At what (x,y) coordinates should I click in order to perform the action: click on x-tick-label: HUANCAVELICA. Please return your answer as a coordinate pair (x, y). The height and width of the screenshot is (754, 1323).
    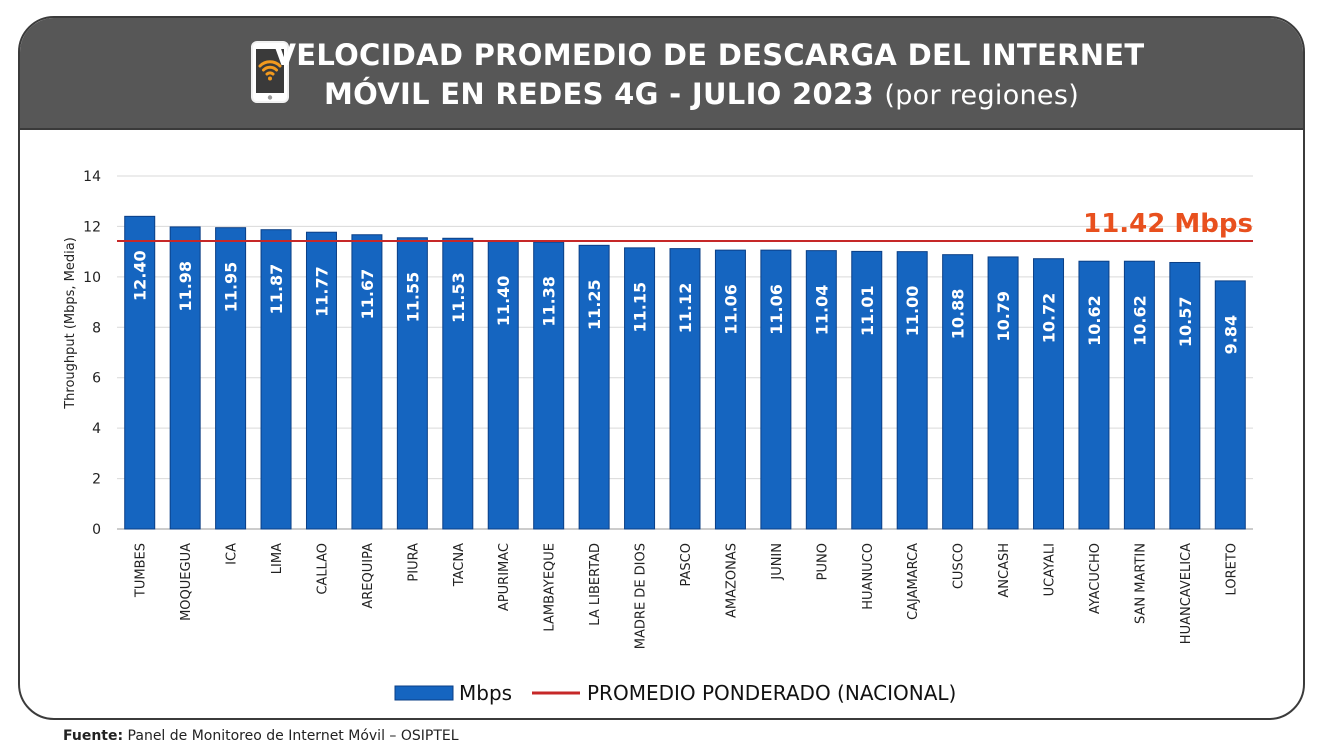
    Looking at the image, I should click on (1186, 593).